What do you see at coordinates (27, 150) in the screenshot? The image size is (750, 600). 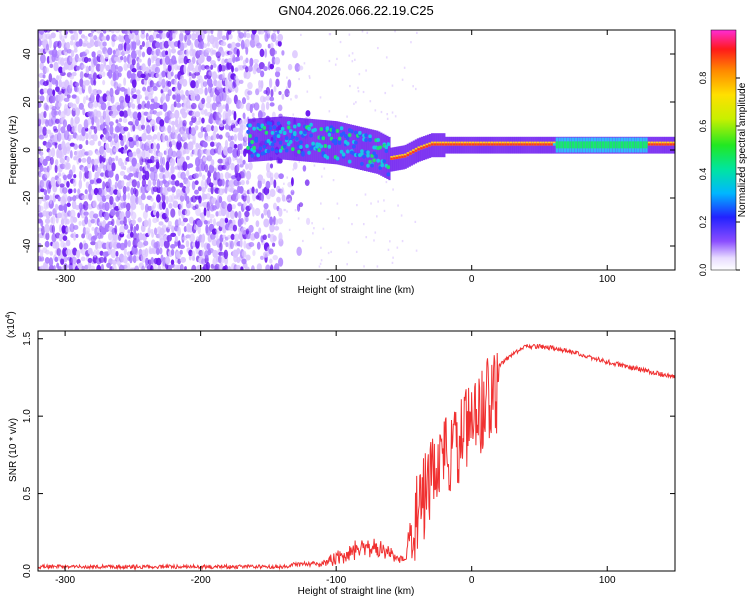 I see `spectrogram-y-tick-label: 0` at bounding box center [27, 150].